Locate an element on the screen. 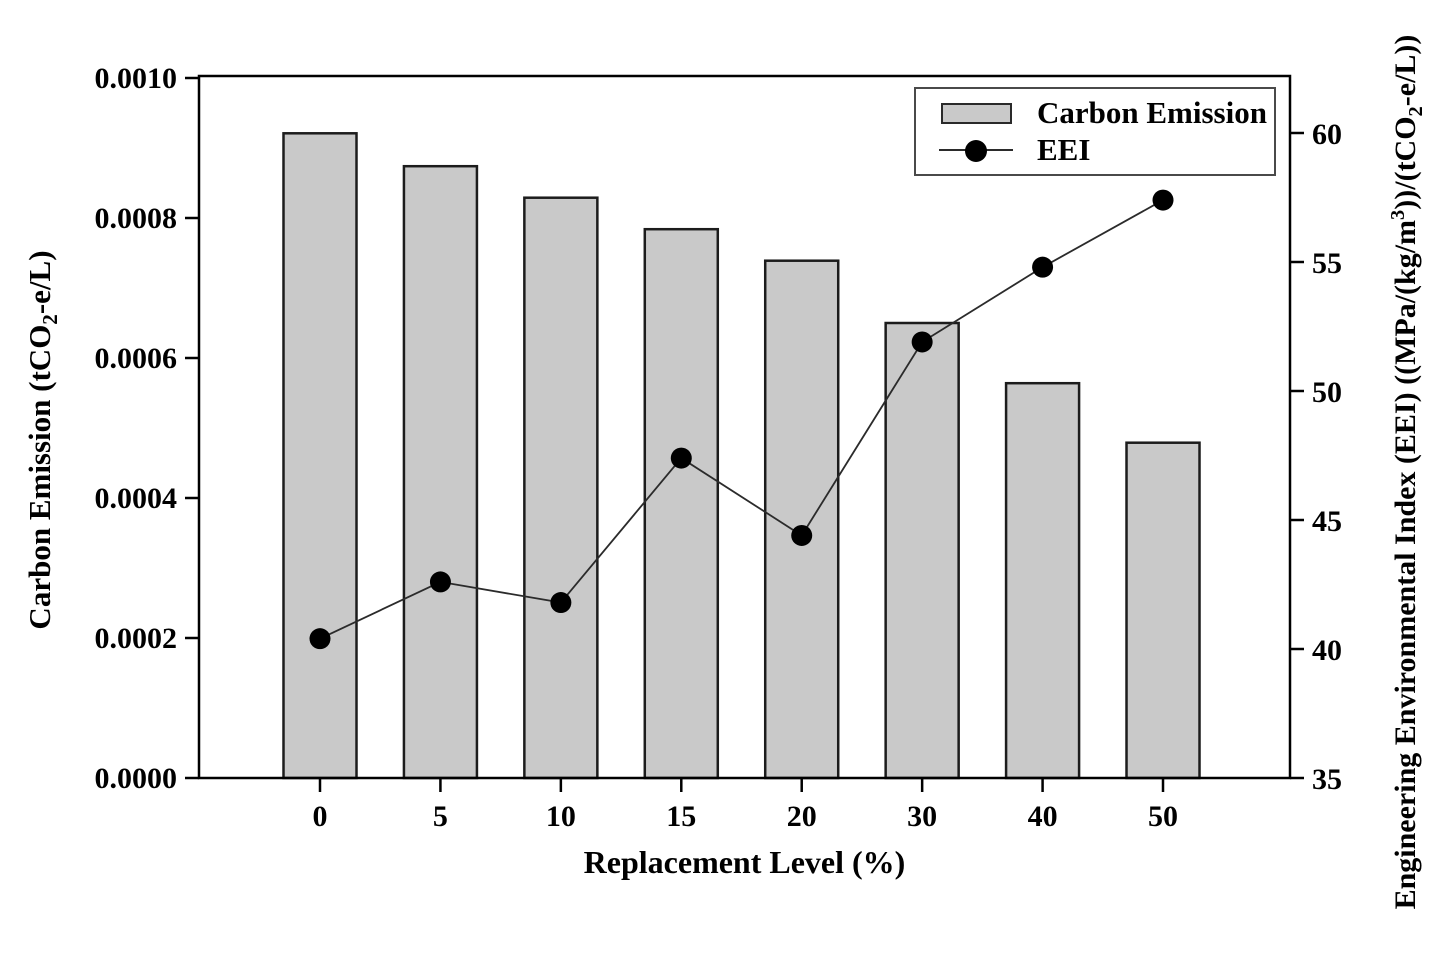  bar-swatch-icon is located at coordinates (976, 113).